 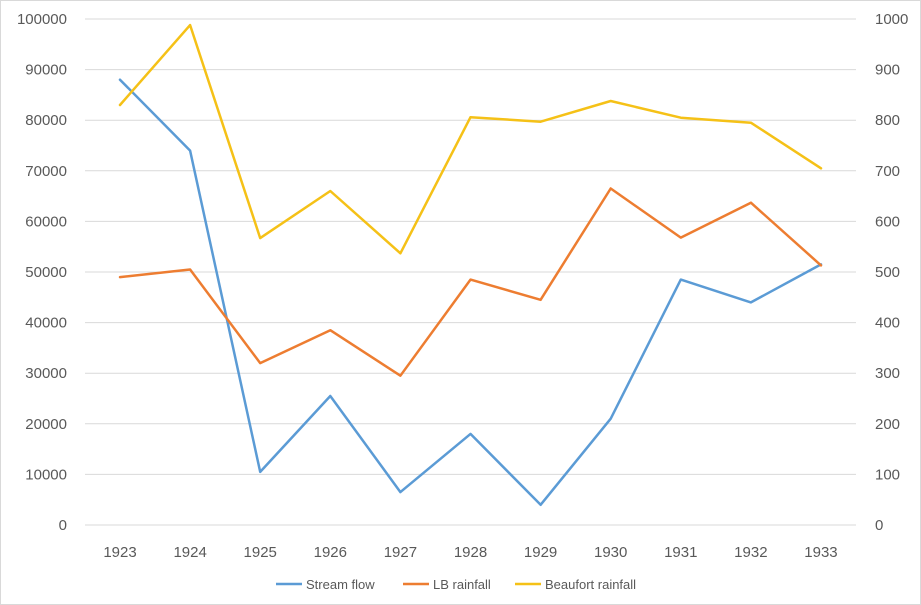 I want to click on right-tick-label: 700, so click(x=887, y=171).